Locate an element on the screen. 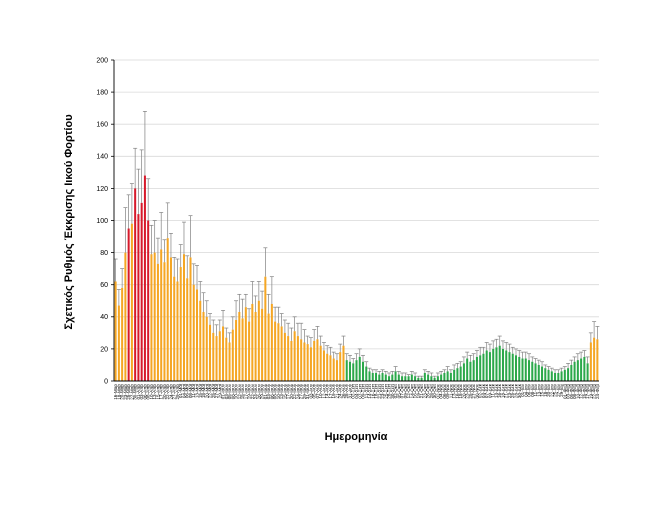 This screenshot has height=507, width=650. x-tick-label: 17-Ιουλ is located at coordinates (288, 391).